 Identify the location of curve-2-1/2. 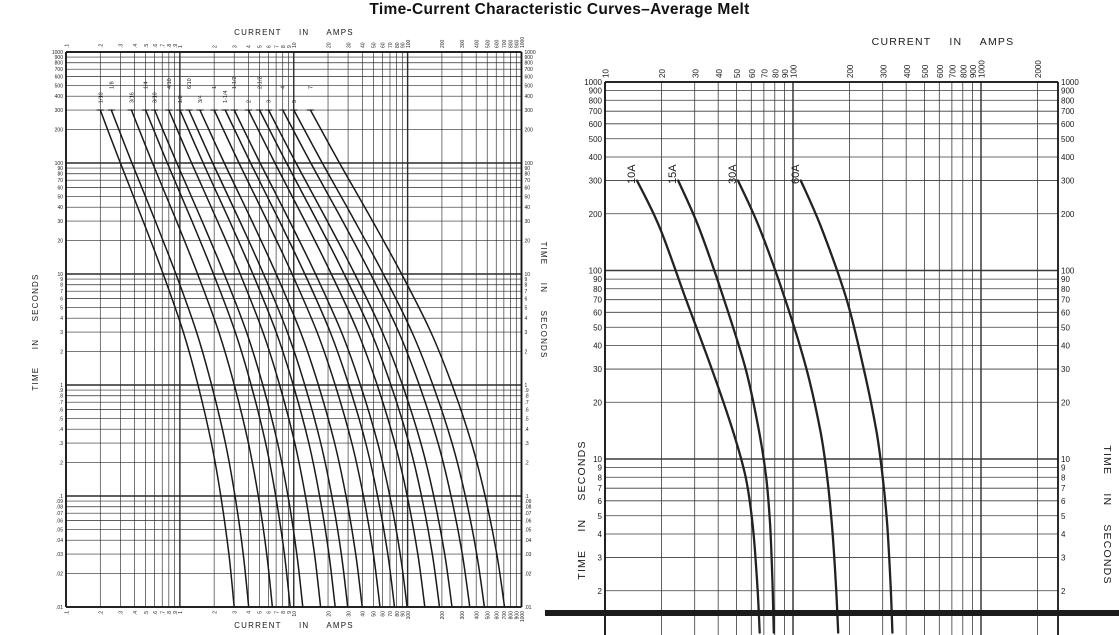
(349, 358).